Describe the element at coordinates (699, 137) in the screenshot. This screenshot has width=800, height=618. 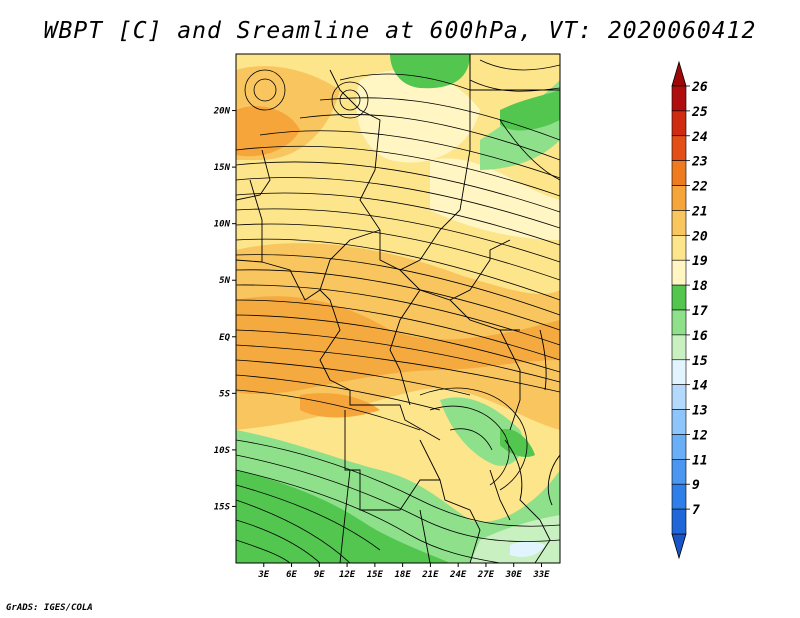
I see `colorbar-label: 24` at that location.